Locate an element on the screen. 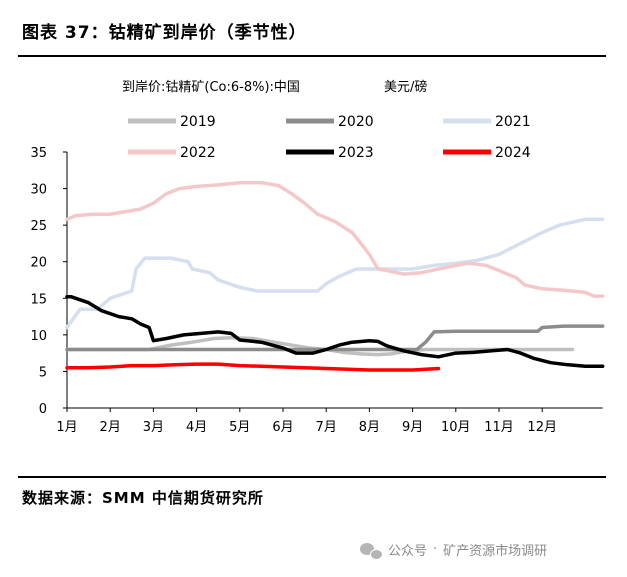 The image size is (627, 577). y-tick-label: 0 is located at coordinates (43, 409).